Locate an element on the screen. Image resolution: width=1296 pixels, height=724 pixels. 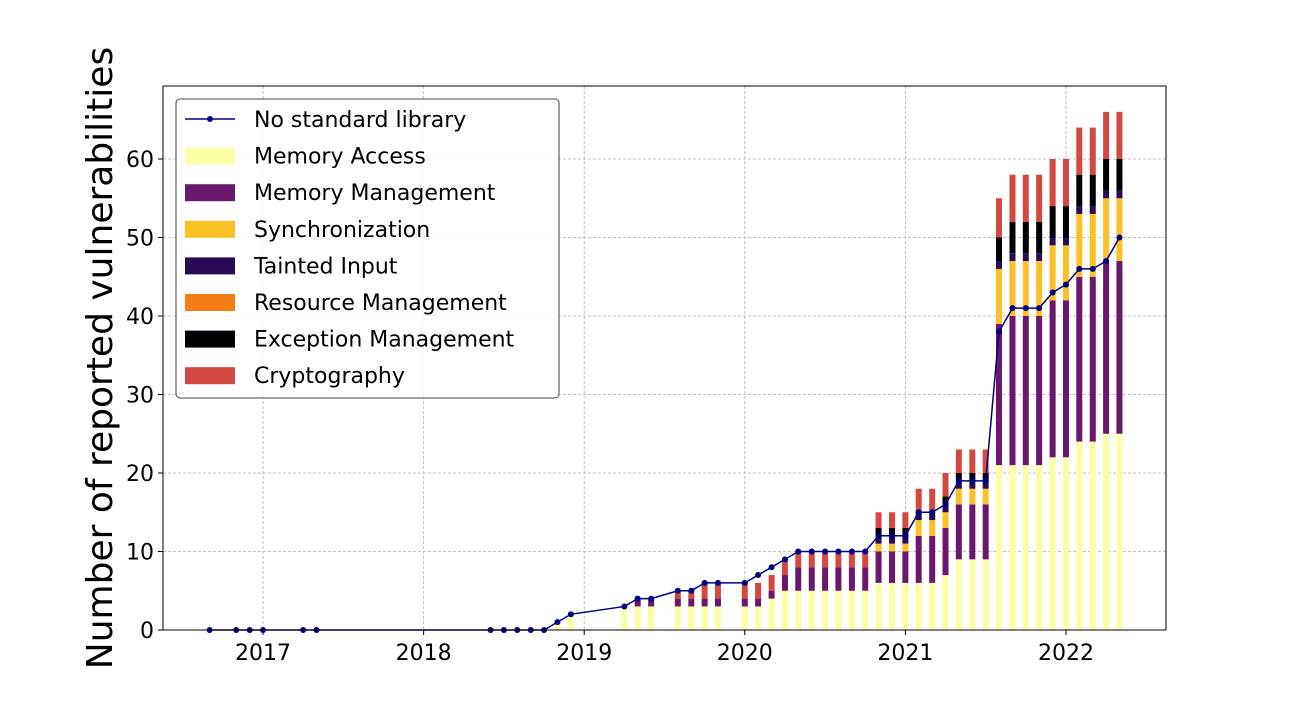
y-tick-label: 0 is located at coordinates (147, 631).